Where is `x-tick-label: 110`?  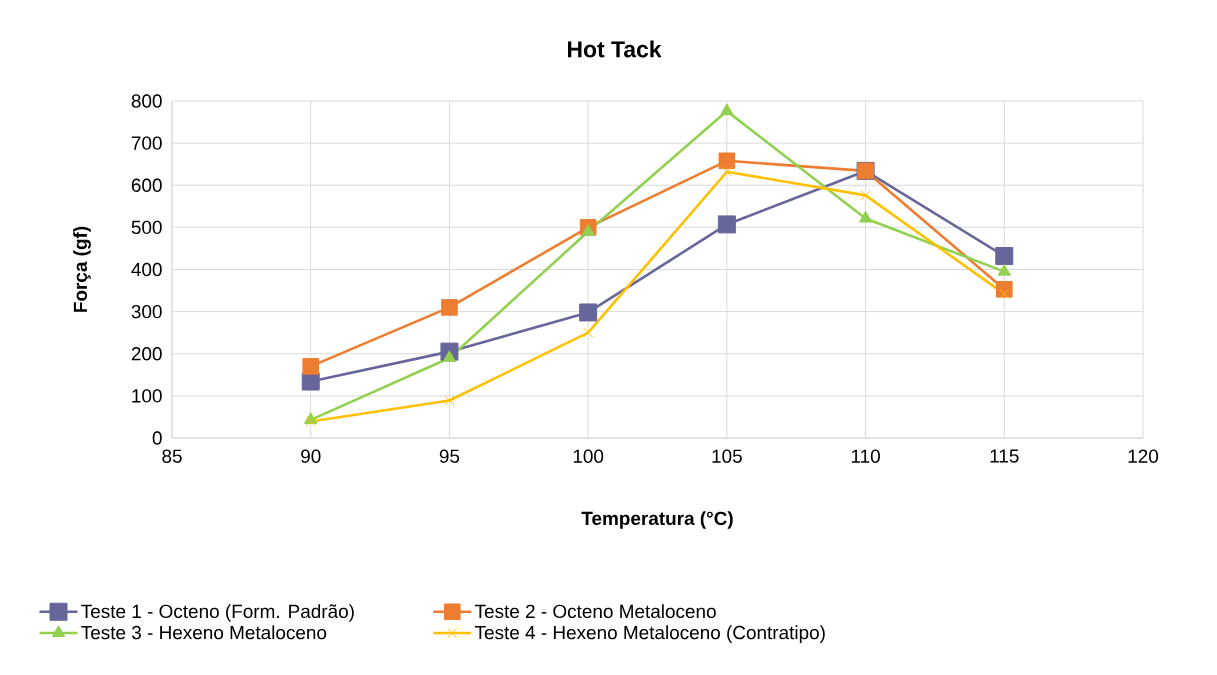 x-tick-label: 110 is located at coordinates (865, 456).